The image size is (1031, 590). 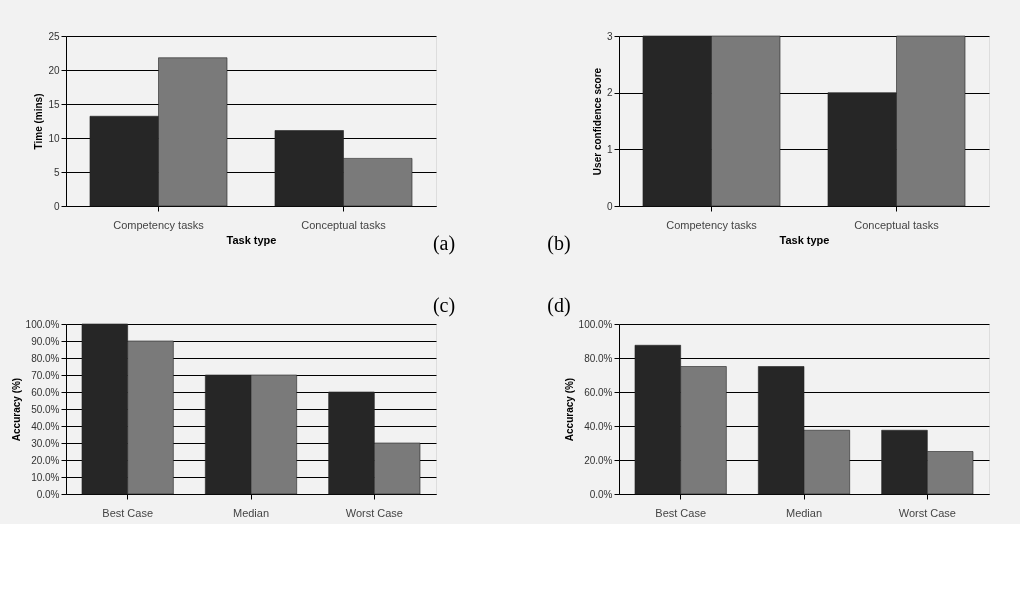 What do you see at coordinates (609, 36) in the screenshot?
I see `y-tick-label: 3` at bounding box center [609, 36].